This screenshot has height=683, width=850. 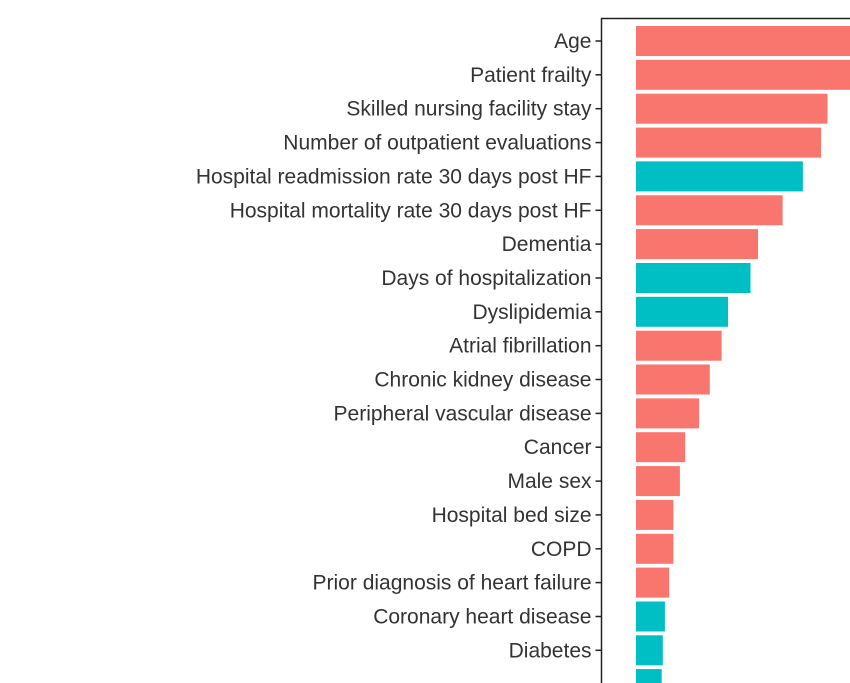 What do you see at coordinates (653, 582) in the screenshot?
I see `bar-prior-diagnosis-of-heart-failure` at bounding box center [653, 582].